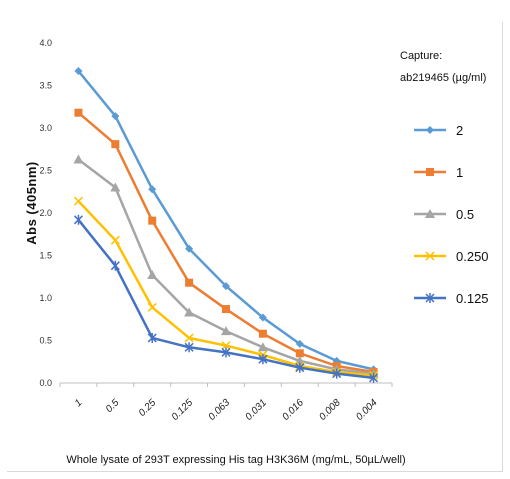 This screenshot has width=510, height=479. What do you see at coordinates (45, 383) in the screenshot?
I see `y-tick-label: 0.0` at bounding box center [45, 383].